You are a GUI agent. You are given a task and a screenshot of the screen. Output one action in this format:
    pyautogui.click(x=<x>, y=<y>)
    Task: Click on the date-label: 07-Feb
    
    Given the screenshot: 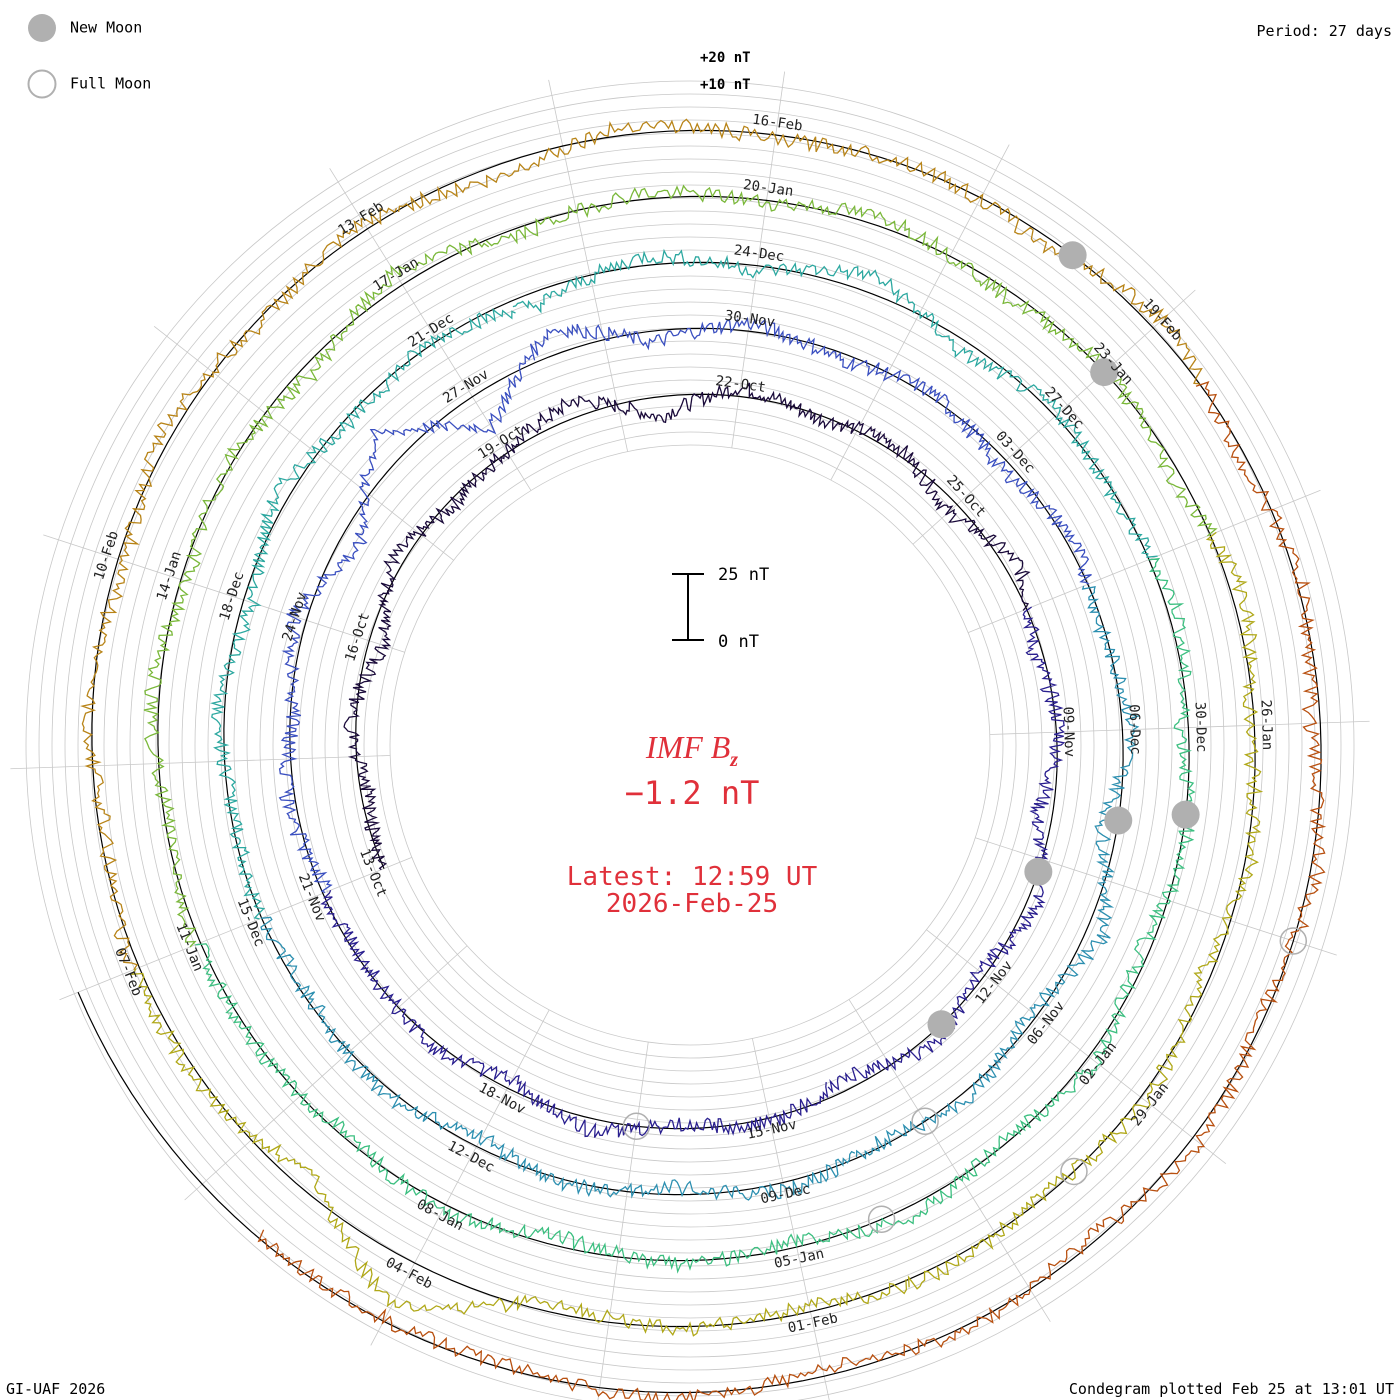 What is the action you would take?
    pyautogui.click(x=128, y=972)
    